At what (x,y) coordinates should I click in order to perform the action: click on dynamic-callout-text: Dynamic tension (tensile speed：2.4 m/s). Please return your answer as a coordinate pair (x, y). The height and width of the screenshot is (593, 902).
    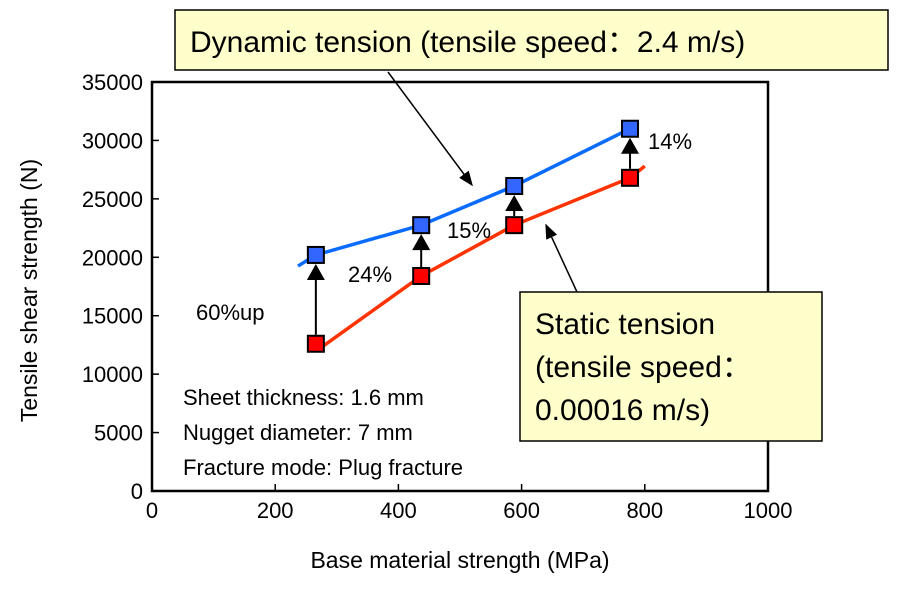
    Looking at the image, I should click on (467, 42).